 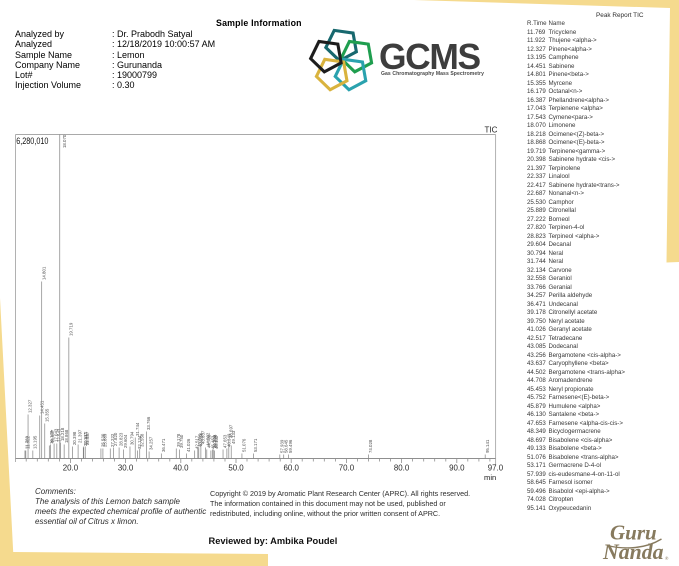 I want to click on svg-text: 51.076, so click(x=244, y=445).